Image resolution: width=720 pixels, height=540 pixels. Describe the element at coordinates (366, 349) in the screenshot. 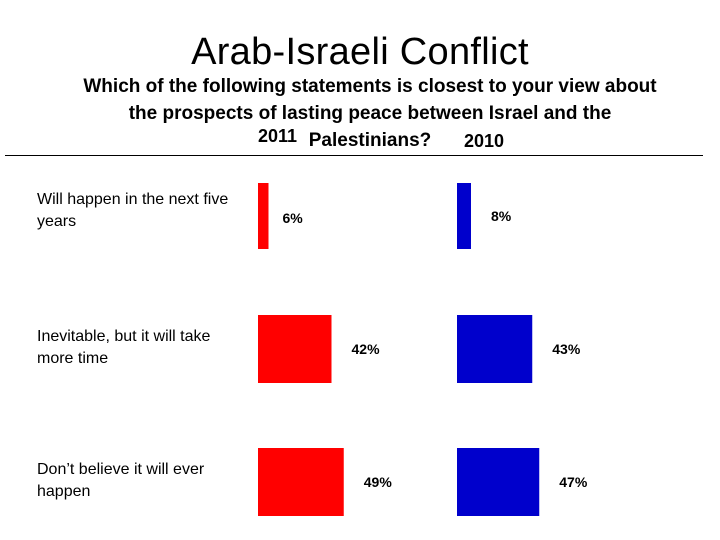

I see `value-label-2011-inevitable: 42%` at that location.